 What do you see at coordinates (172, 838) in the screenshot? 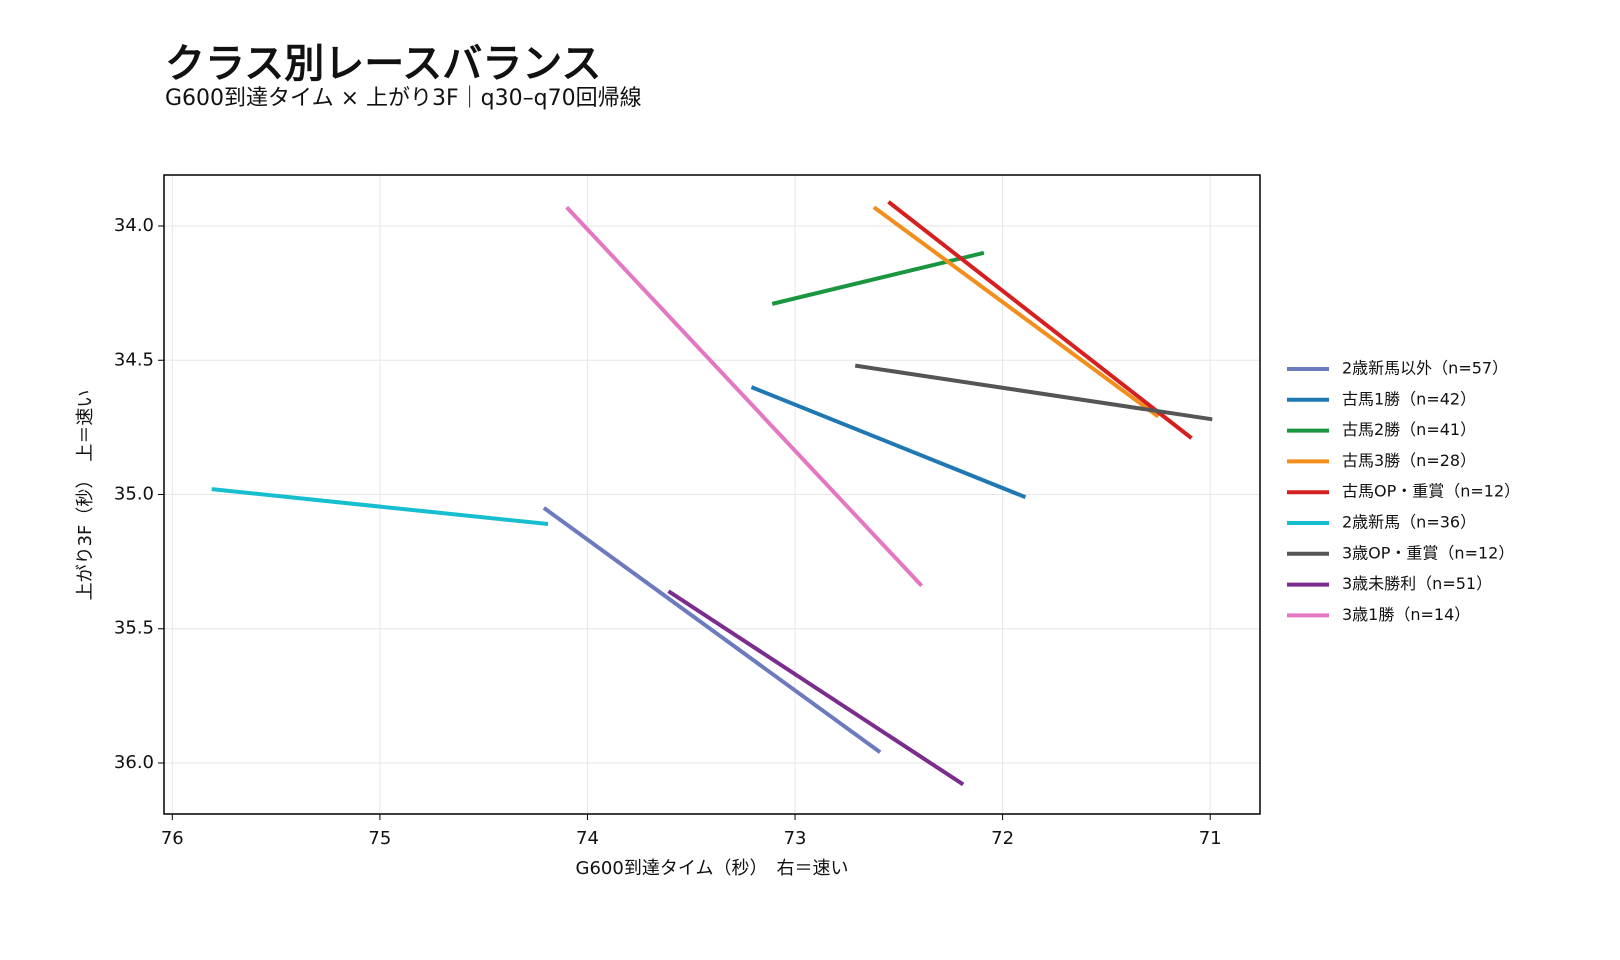
I see `x-tick-label: 76` at bounding box center [172, 838].